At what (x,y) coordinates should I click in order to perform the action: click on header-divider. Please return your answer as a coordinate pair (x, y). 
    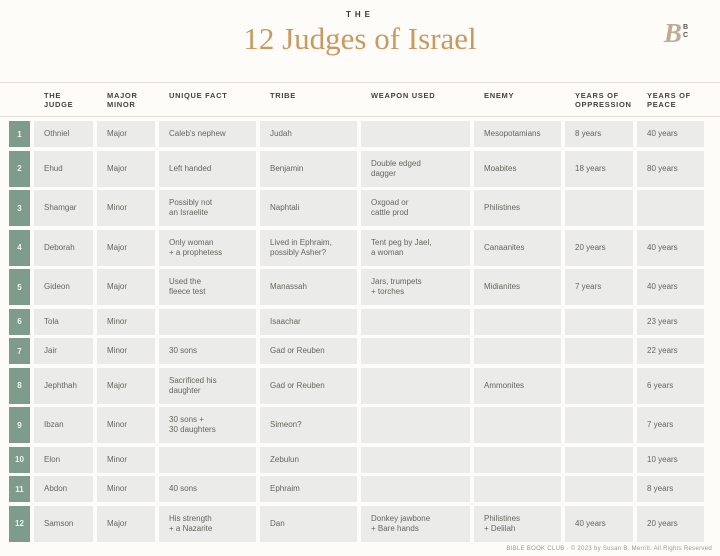
    Looking at the image, I should click on (360, 116).